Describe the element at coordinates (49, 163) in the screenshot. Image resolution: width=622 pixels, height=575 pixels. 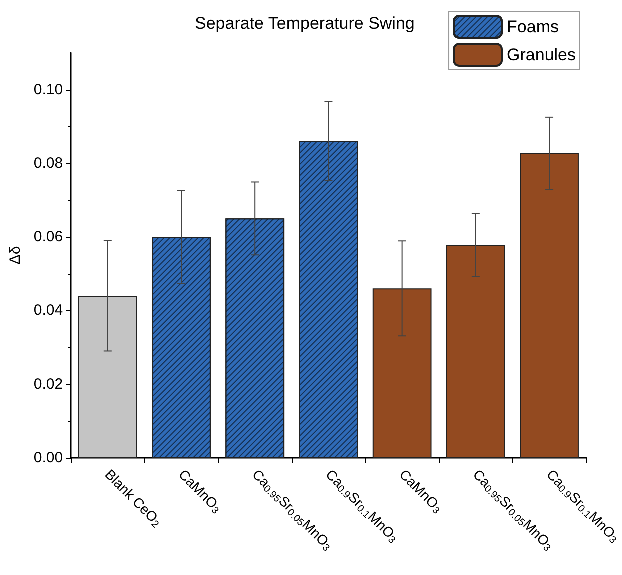
I see `y-tick-label: 0.08` at that location.